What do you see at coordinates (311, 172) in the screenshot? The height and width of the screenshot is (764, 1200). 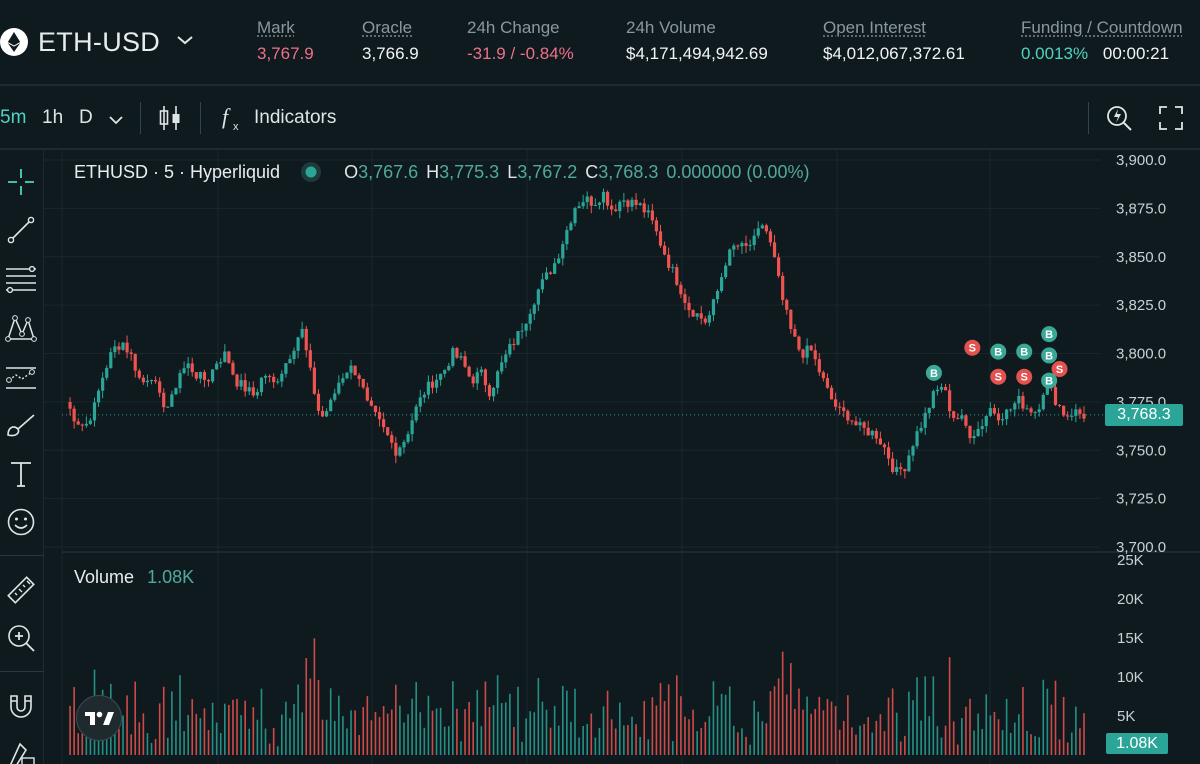 I see `visibility-dot-icon` at bounding box center [311, 172].